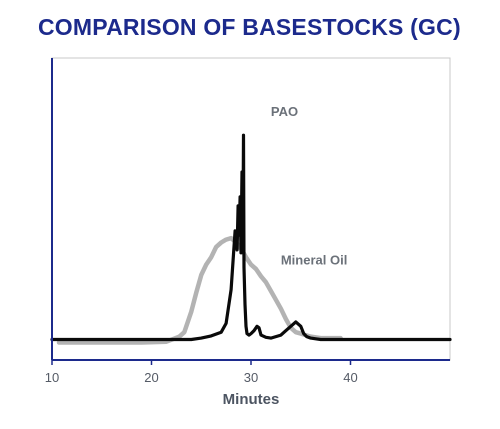 The width and height of the screenshot is (500, 429). Describe the element at coordinates (151, 377) in the screenshot. I see `x-tick-label: 20` at that location.